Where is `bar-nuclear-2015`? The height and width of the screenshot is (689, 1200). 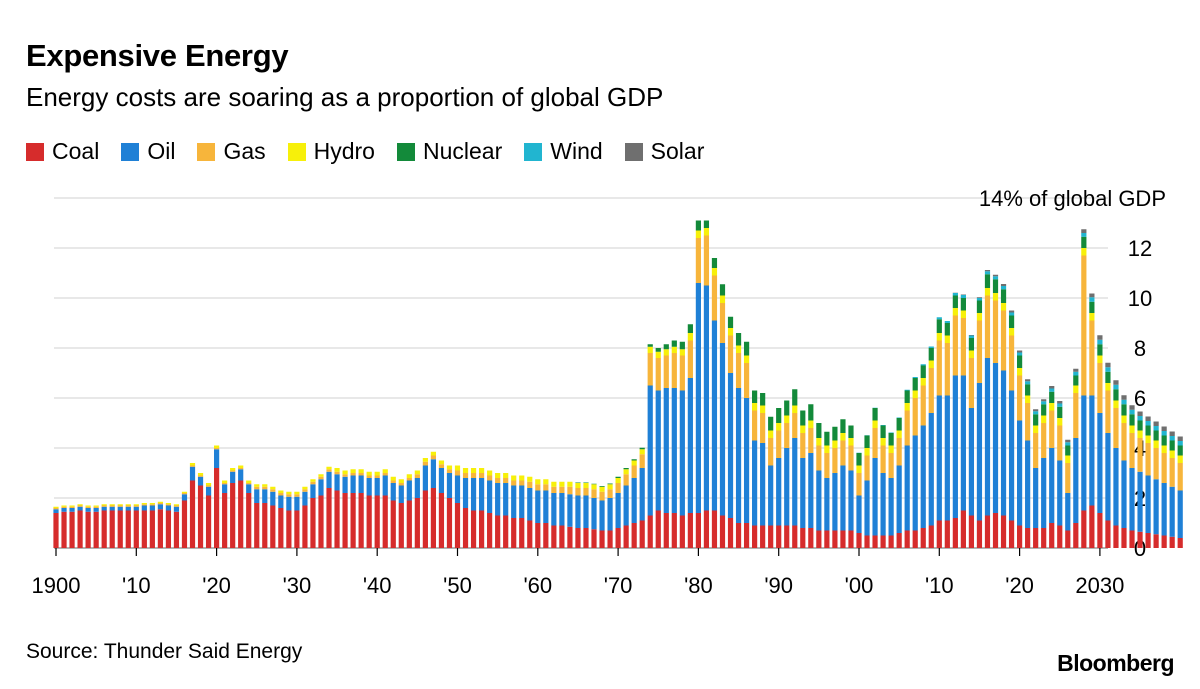
bar-nuclear-2015 is located at coordinates (979, 306).